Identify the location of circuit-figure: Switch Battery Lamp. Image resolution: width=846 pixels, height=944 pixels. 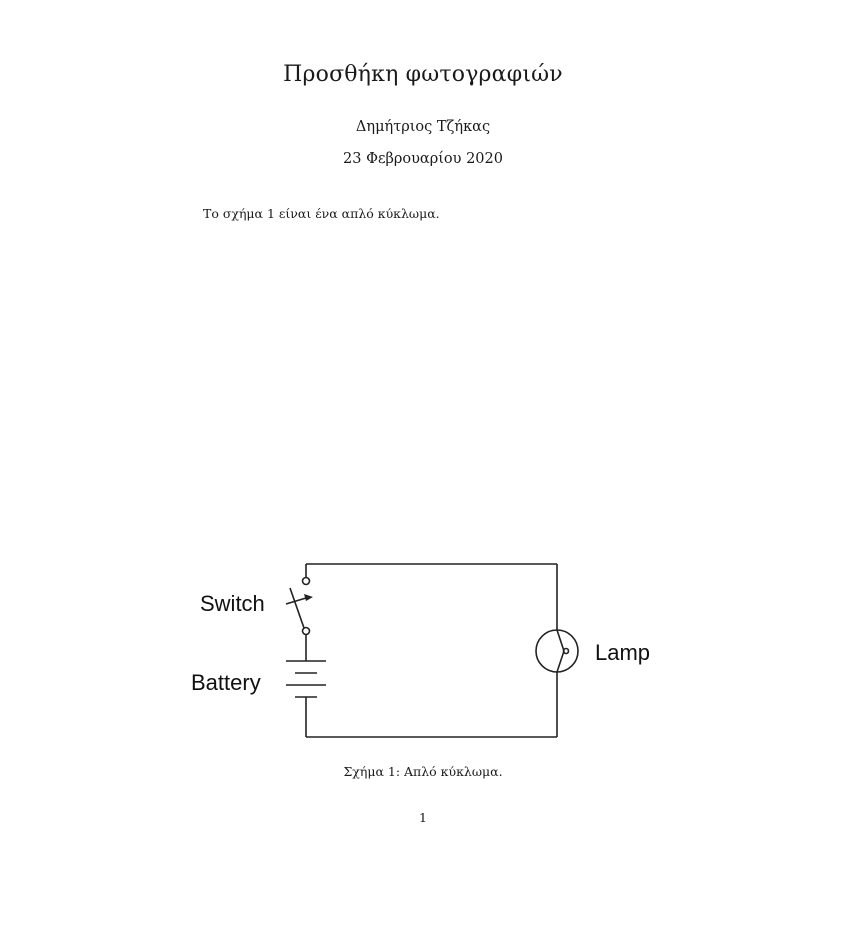
(425, 650).